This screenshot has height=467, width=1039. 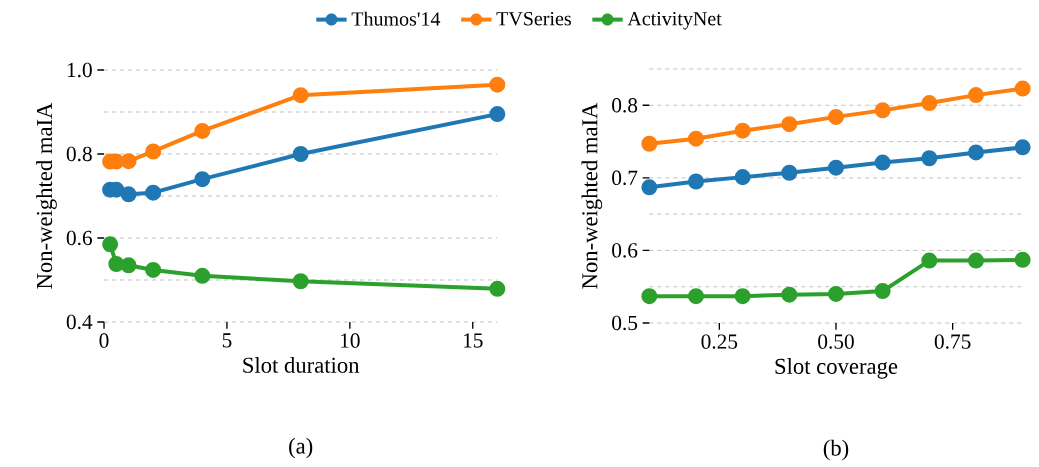 I want to click on x-tick-label: 10, so click(x=350, y=340).